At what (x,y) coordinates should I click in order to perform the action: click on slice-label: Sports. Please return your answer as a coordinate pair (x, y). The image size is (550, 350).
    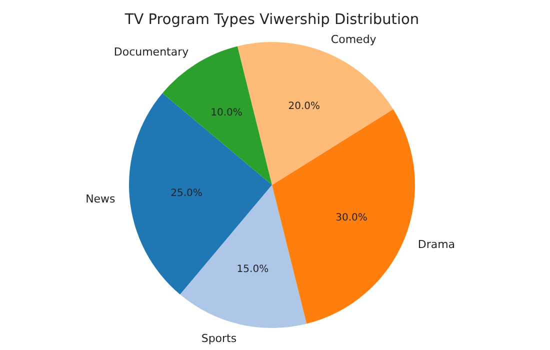
    Looking at the image, I should click on (219, 339).